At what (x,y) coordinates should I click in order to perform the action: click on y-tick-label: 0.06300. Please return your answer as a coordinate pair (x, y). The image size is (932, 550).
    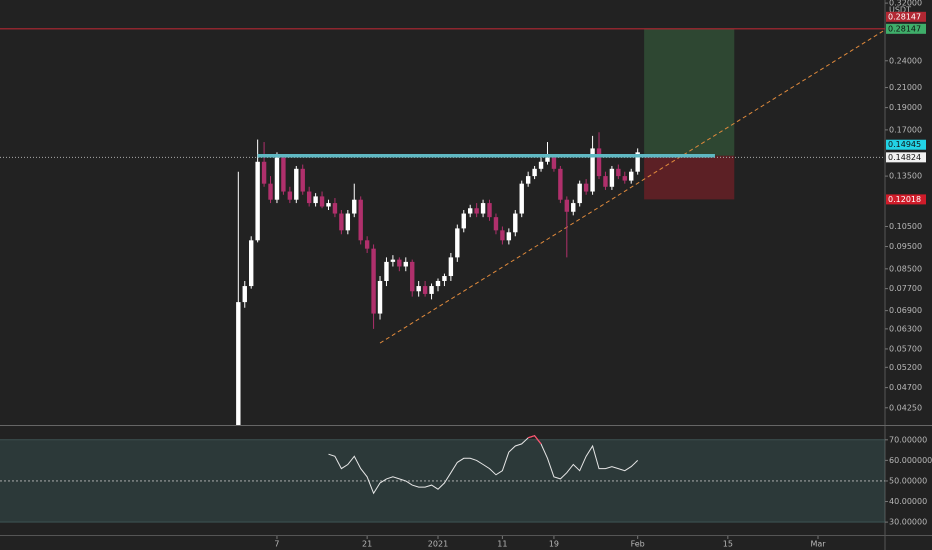
    Looking at the image, I should click on (905, 328).